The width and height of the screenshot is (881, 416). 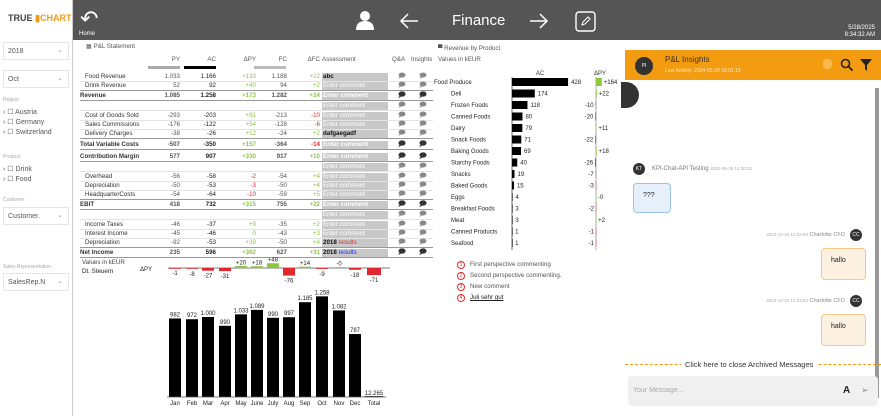 I want to click on product-value: 71, so click(x=527, y=141).